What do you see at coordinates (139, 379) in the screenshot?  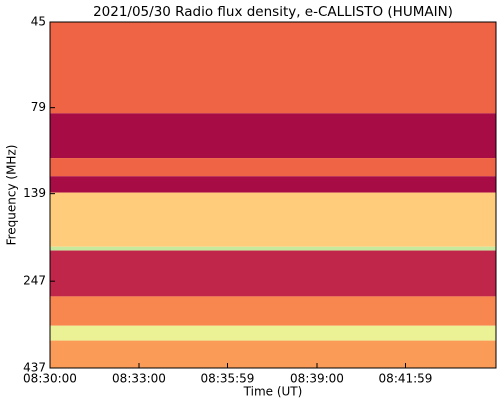 I see `x-tick-label: 08:33:00` at bounding box center [139, 379].